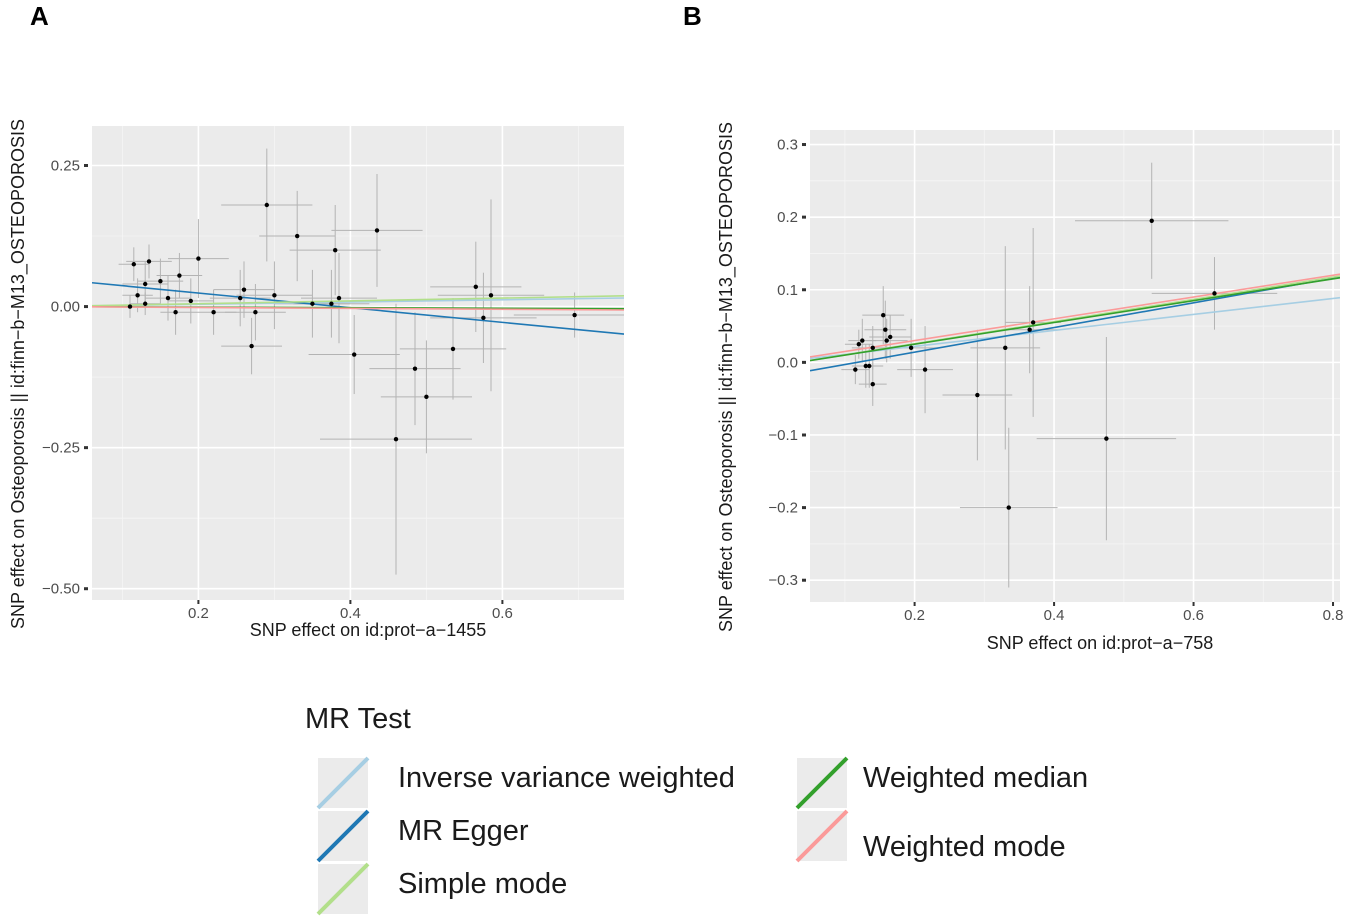  I want to click on panel-b-y-tick-label-1: 0.2, so click(787, 217).